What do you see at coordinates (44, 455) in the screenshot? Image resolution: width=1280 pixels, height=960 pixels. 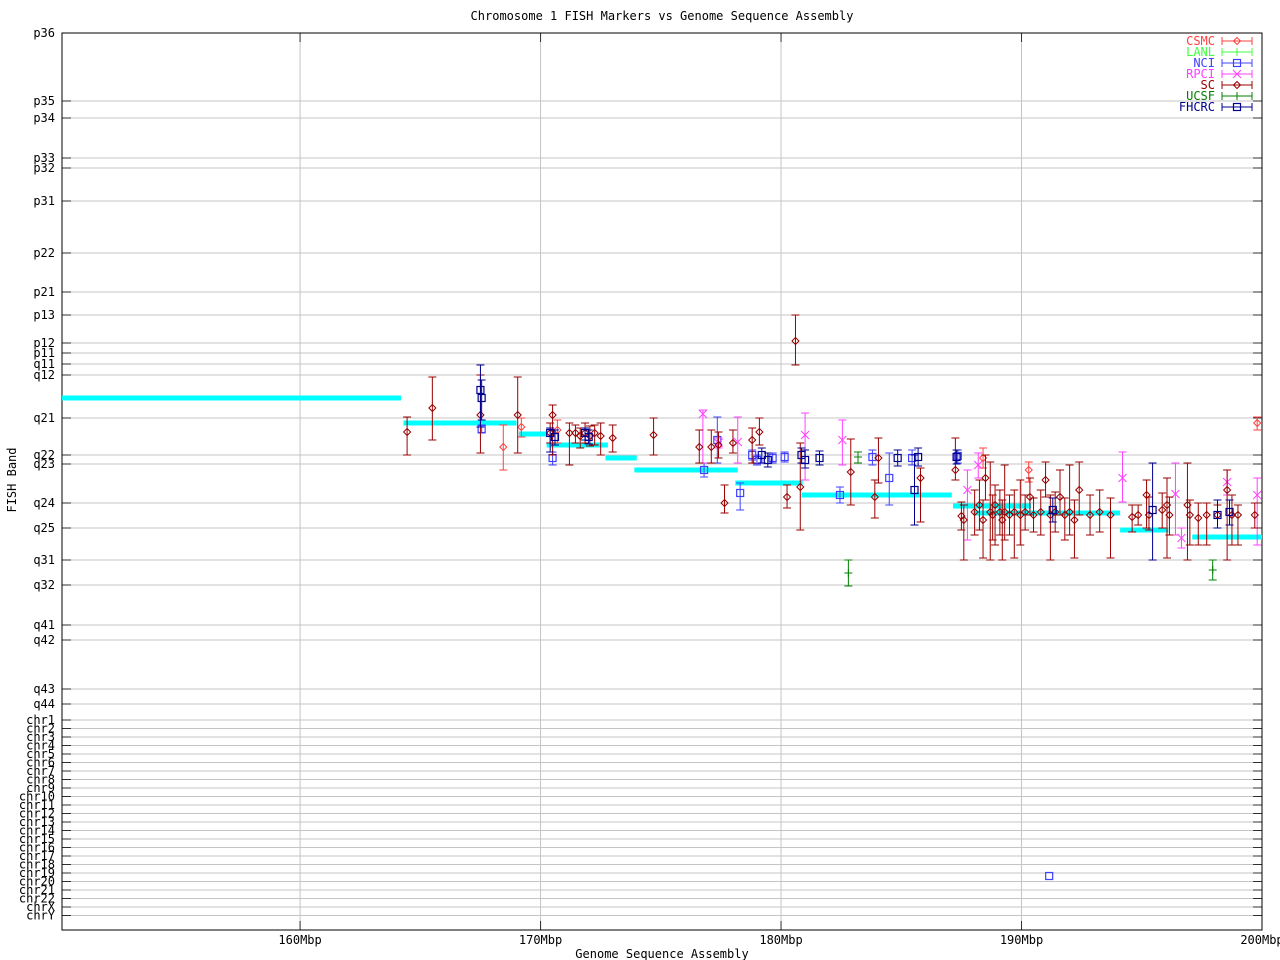 I see `y-tick-label-q22: q22` at bounding box center [44, 455].